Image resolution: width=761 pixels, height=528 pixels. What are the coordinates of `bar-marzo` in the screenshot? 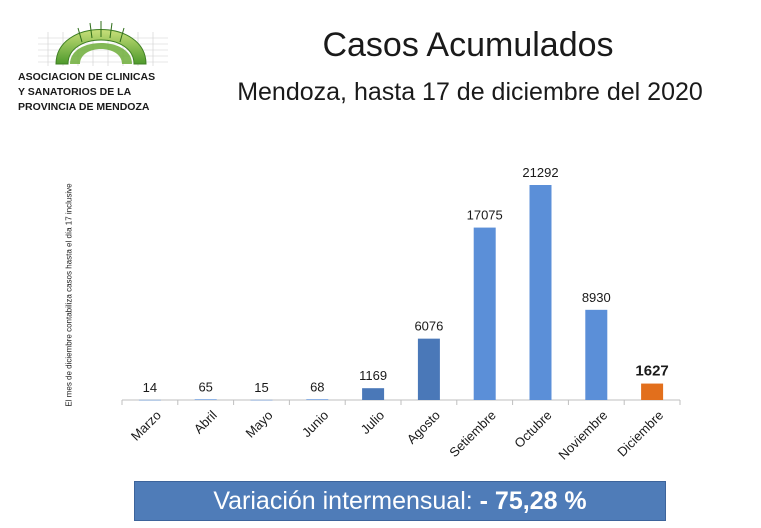 It's located at (149, 400).